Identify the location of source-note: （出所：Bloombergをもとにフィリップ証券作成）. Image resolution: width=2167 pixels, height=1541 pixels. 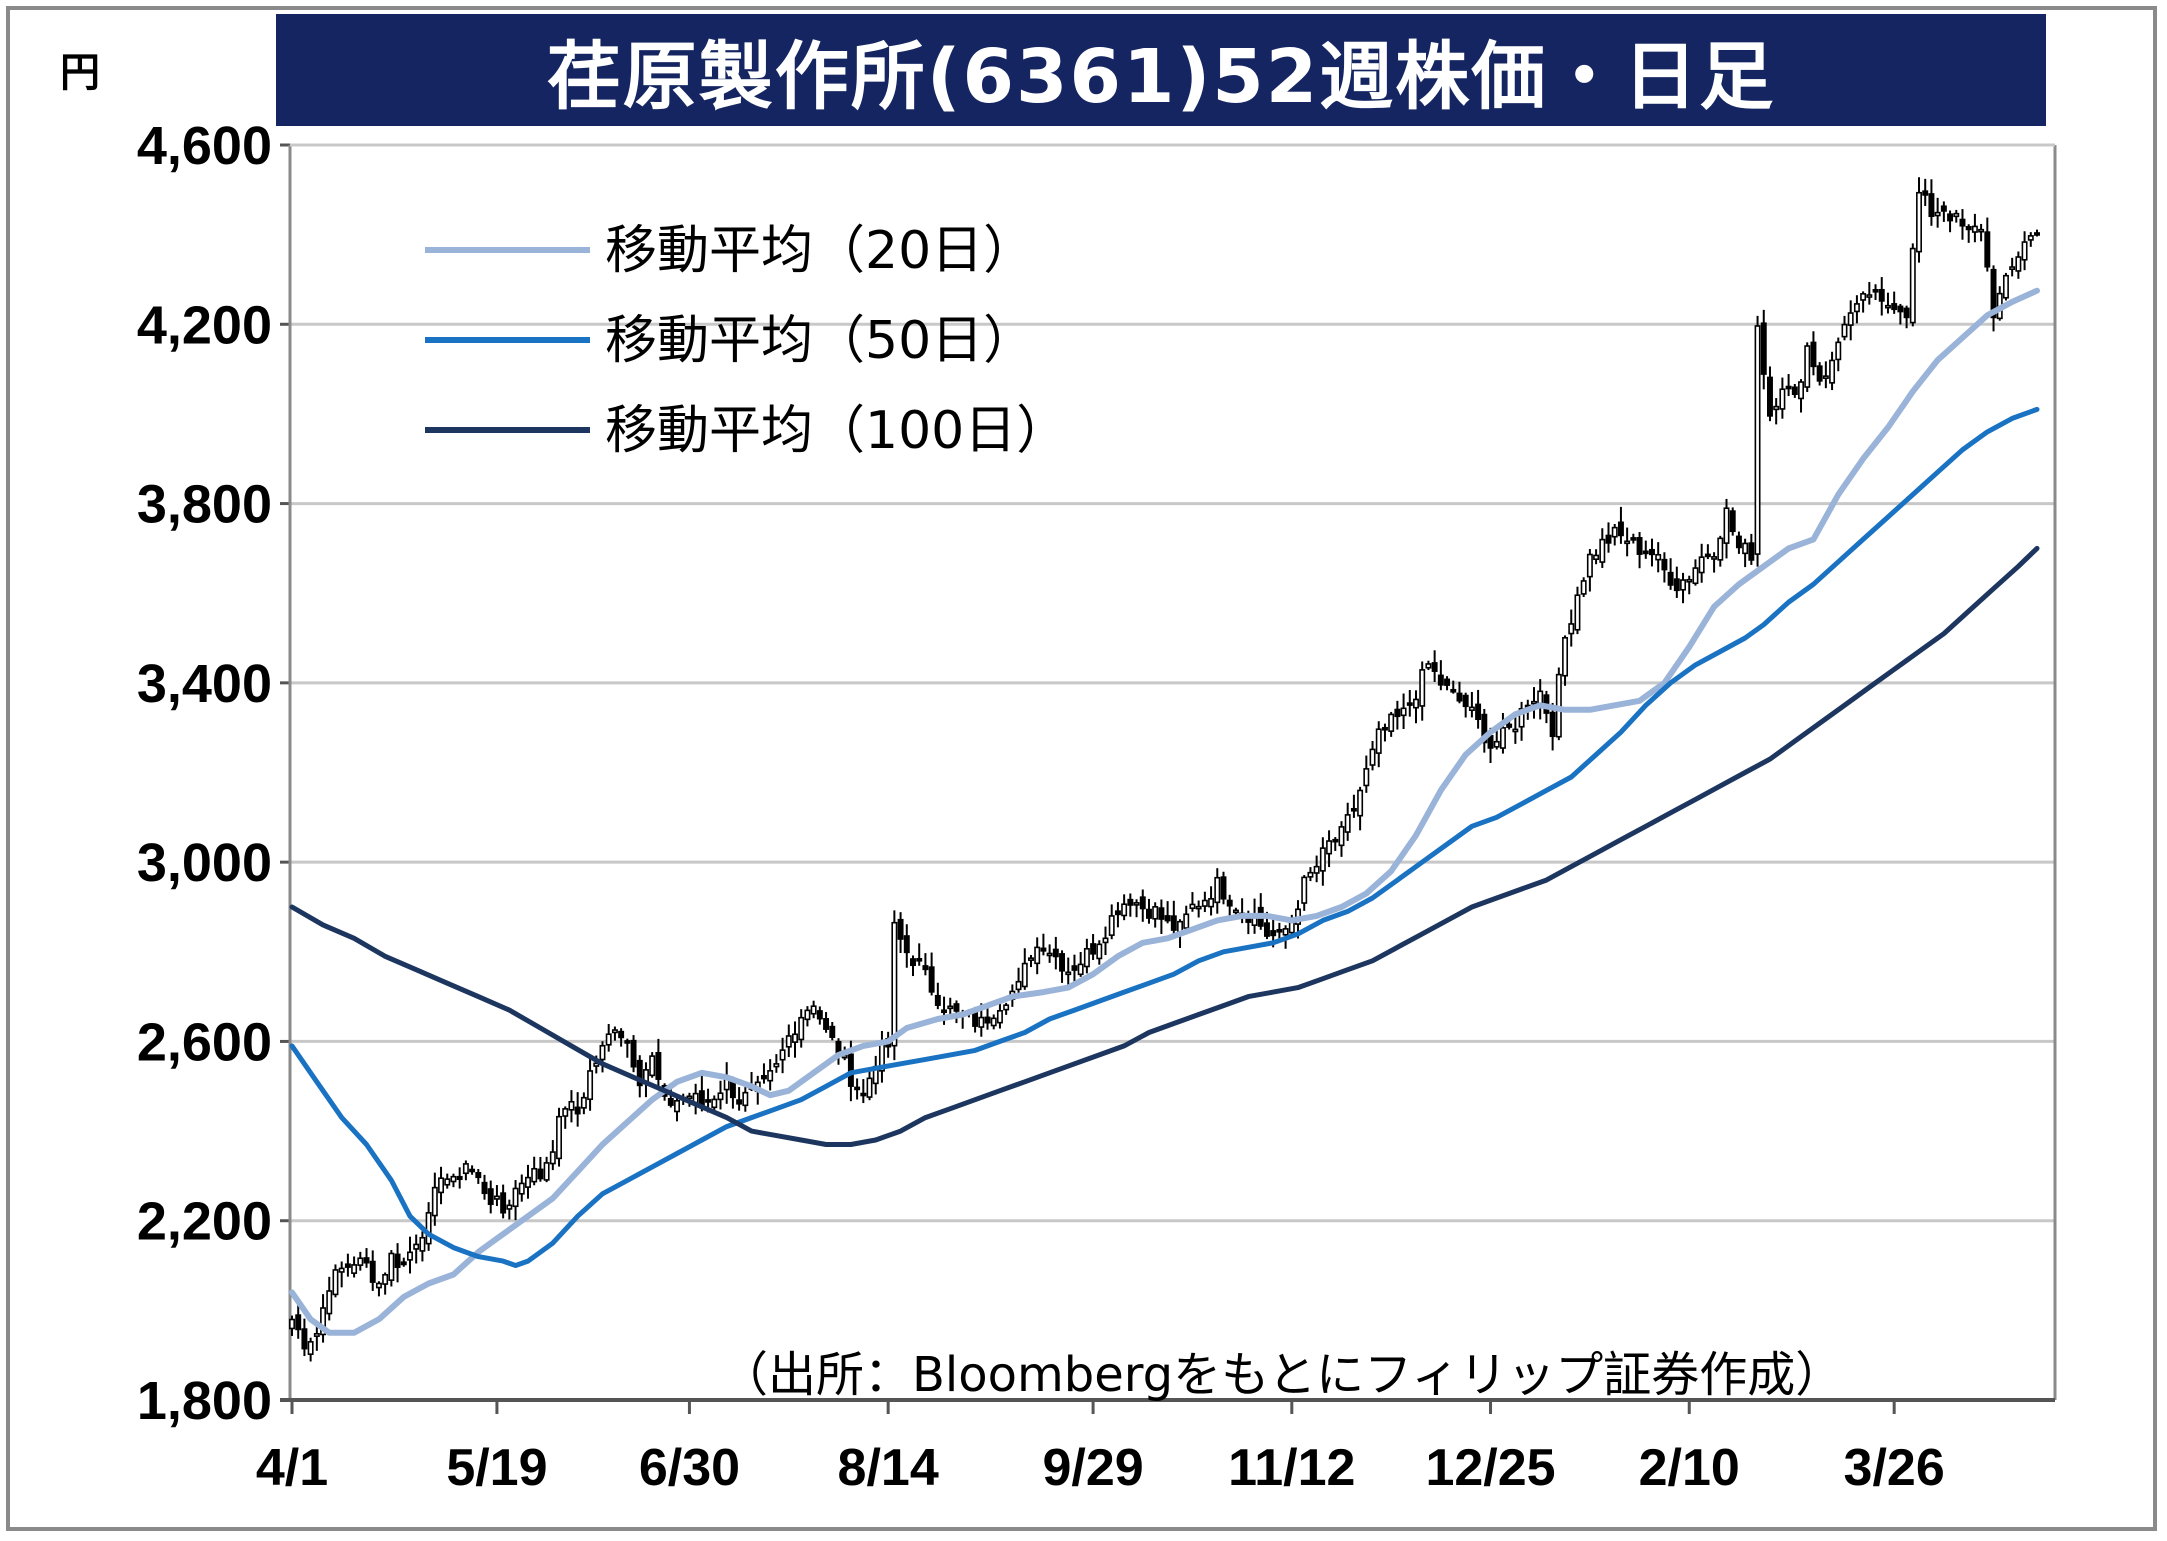
(1282, 1375).